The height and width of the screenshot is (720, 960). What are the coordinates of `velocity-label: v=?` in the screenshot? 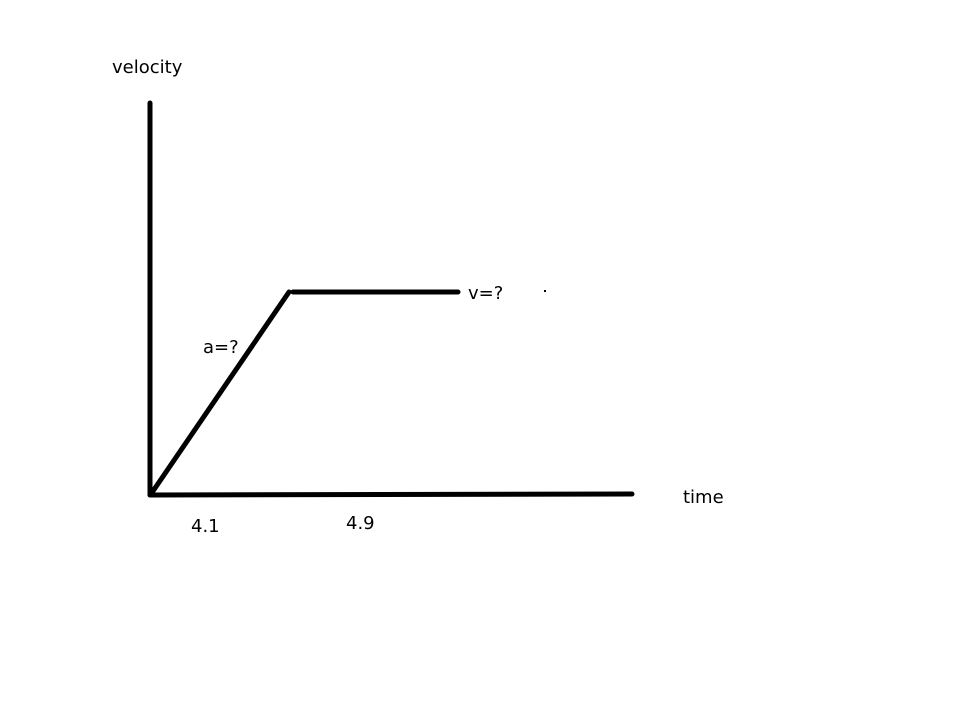 It's located at (486, 293).